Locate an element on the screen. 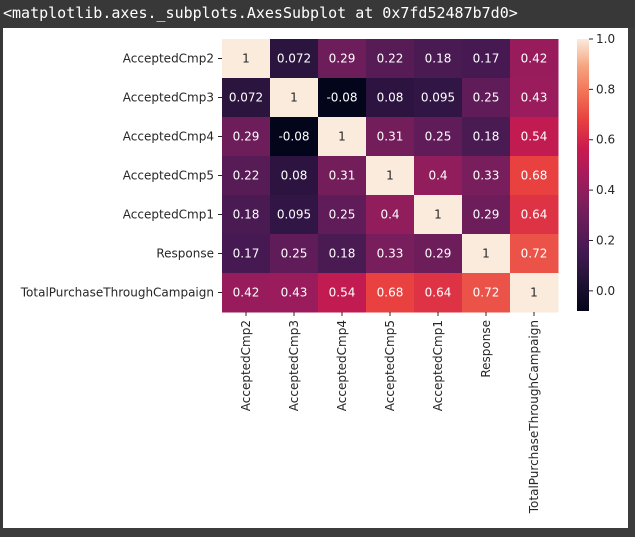 The width and height of the screenshot is (635, 537). y-tick-label: AcceptedCmp2 is located at coordinates (168, 59).